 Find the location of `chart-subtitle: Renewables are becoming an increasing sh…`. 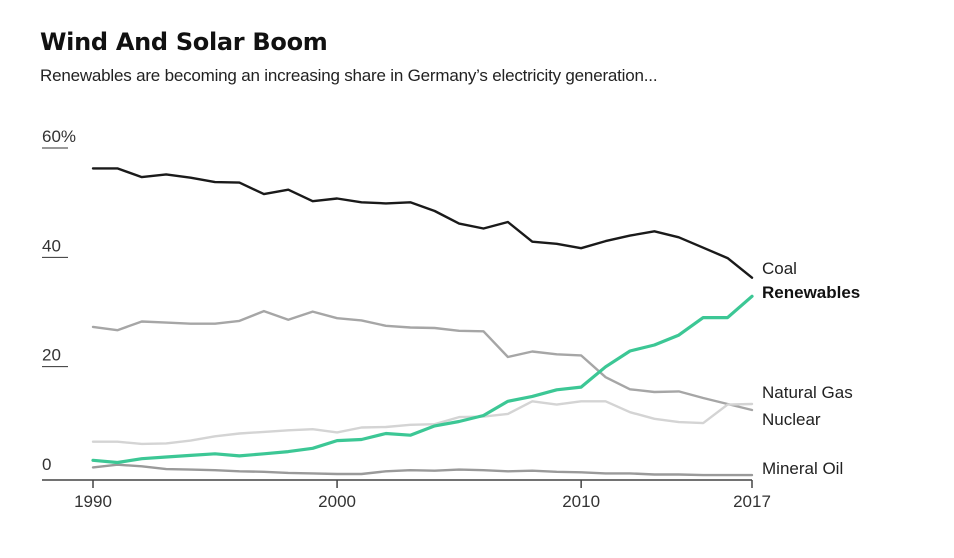

chart-subtitle: Renewables are becoming an increasing sh… is located at coordinates (349, 75).